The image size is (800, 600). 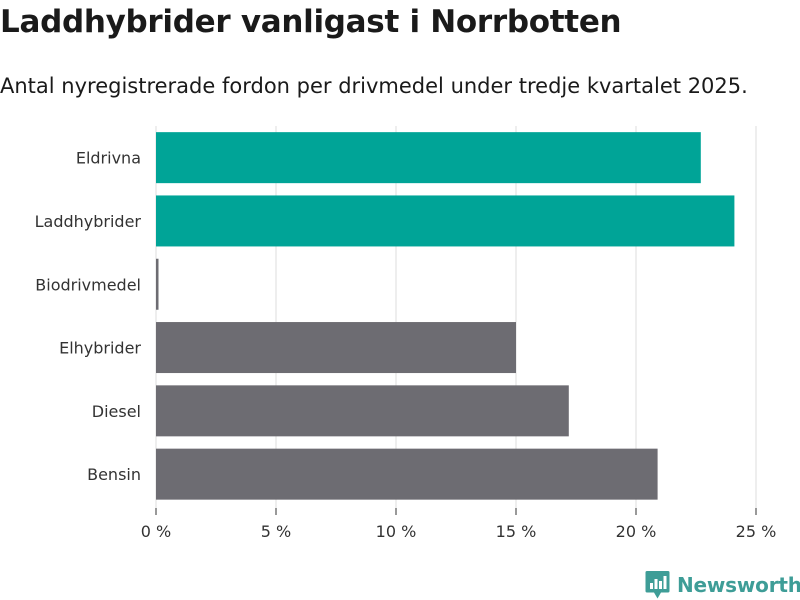 What do you see at coordinates (88, 284) in the screenshot?
I see `category-label: Biodrivmedel` at bounding box center [88, 284].